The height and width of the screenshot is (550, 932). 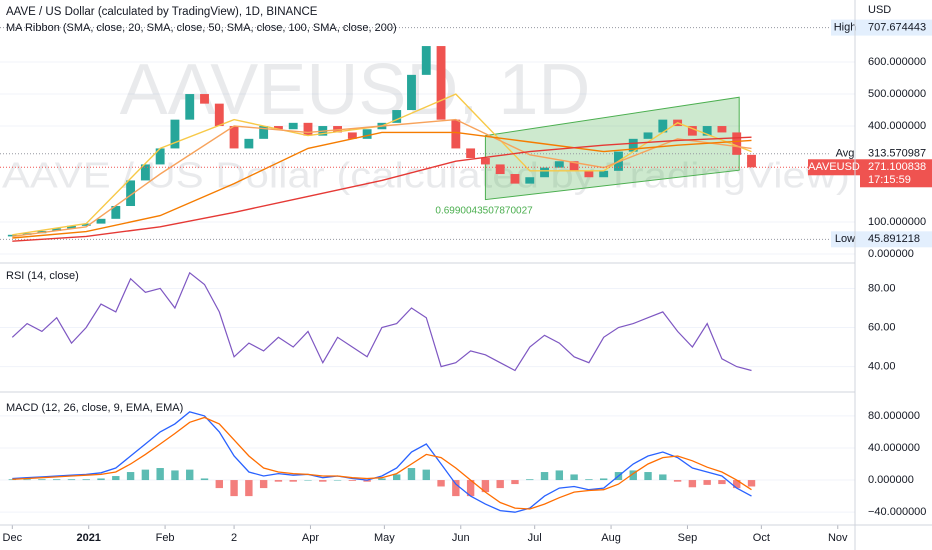 I want to click on x-tick-label: Sep, so click(x=688, y=538).